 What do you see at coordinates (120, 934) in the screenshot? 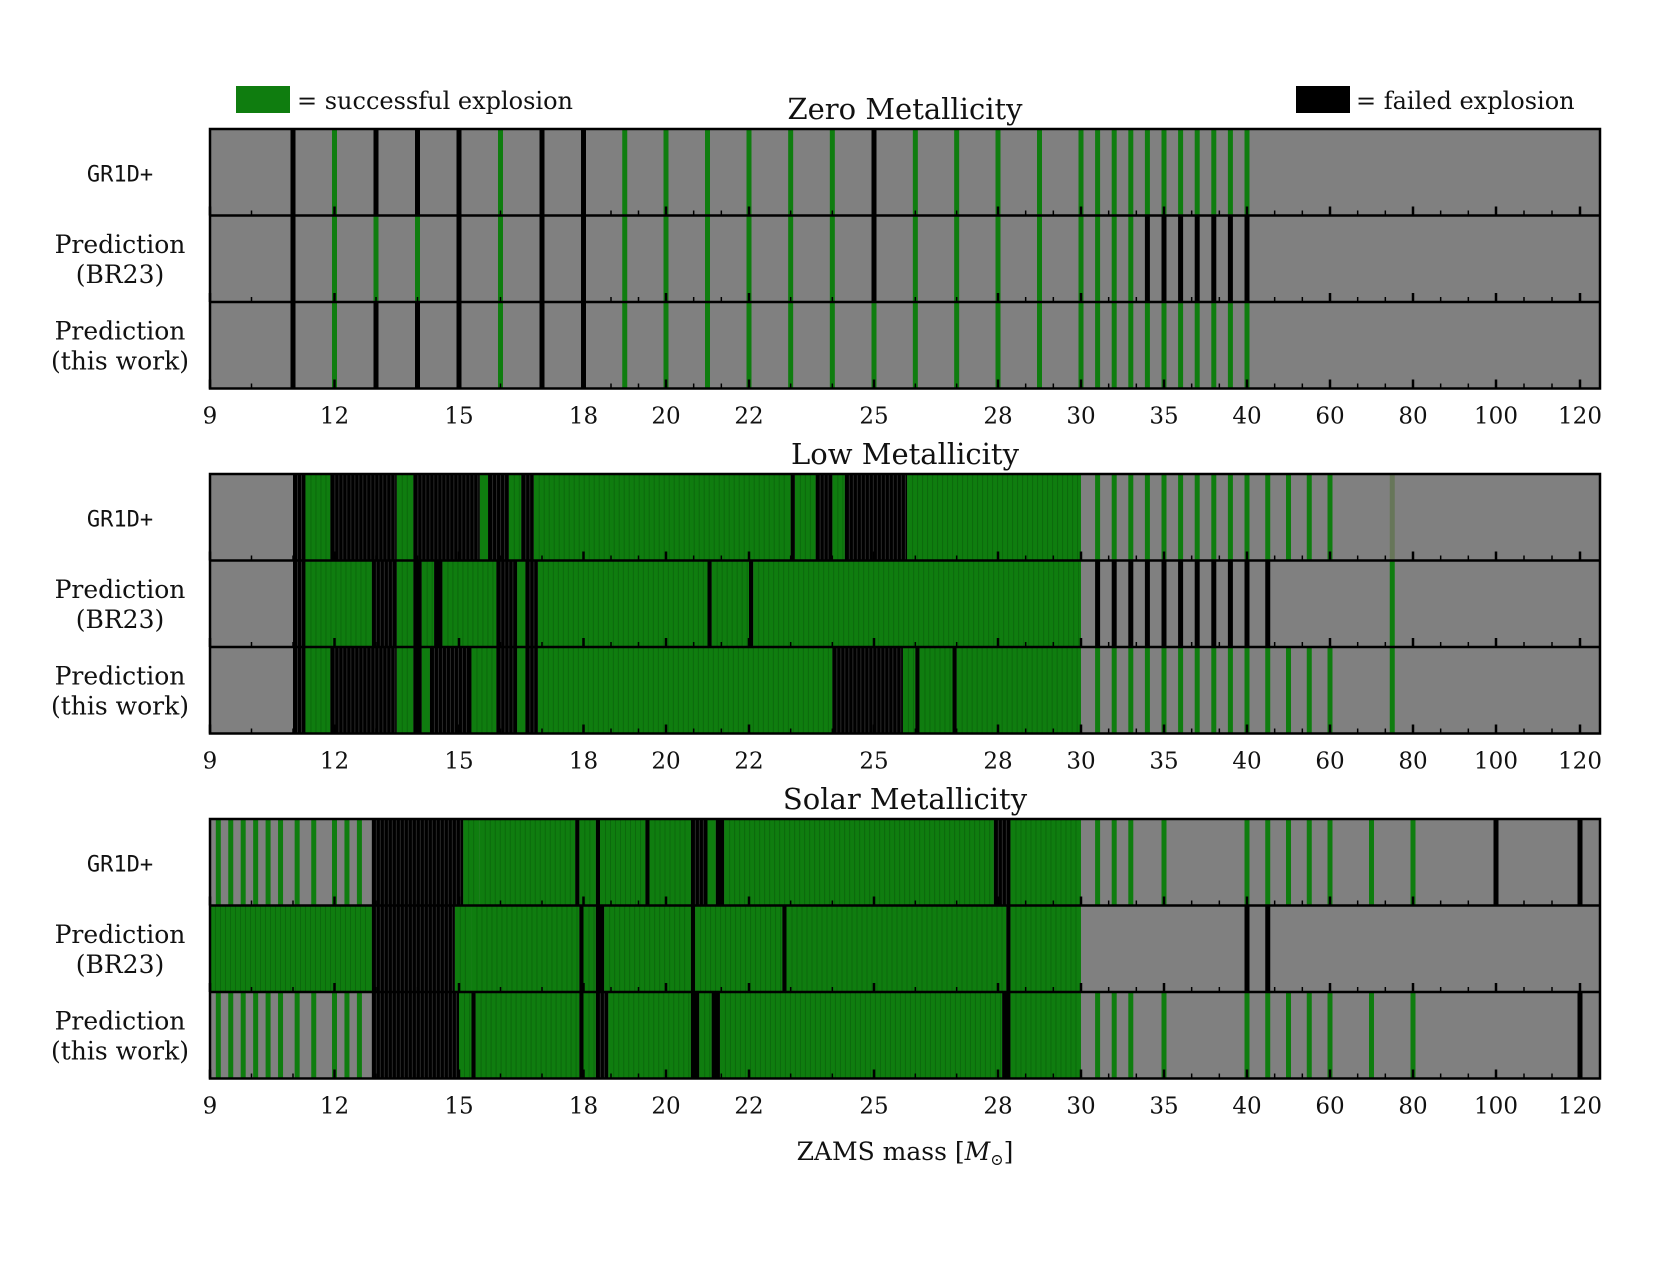
I see `row-label: Prediction` at bounding box center [120, 934].